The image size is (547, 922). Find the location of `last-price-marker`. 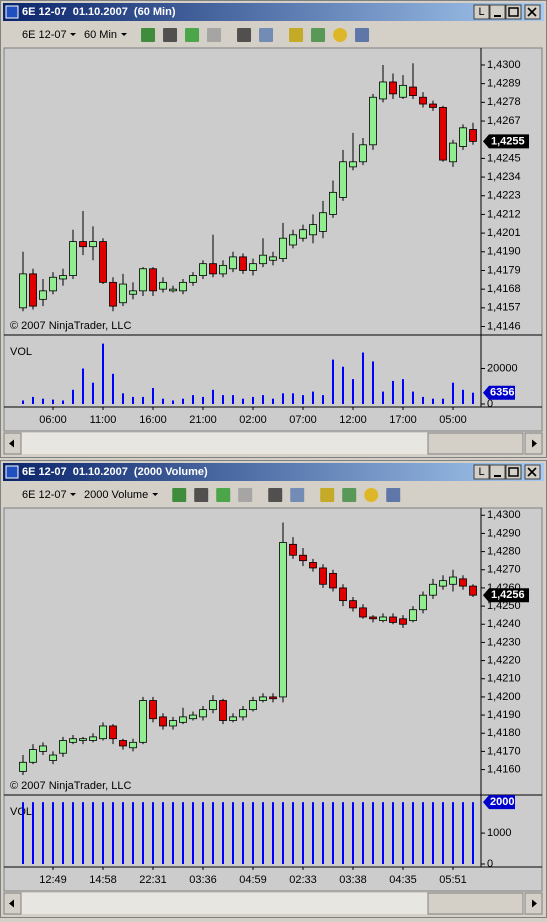

last-price-marker is located at coordinates (506, 141).